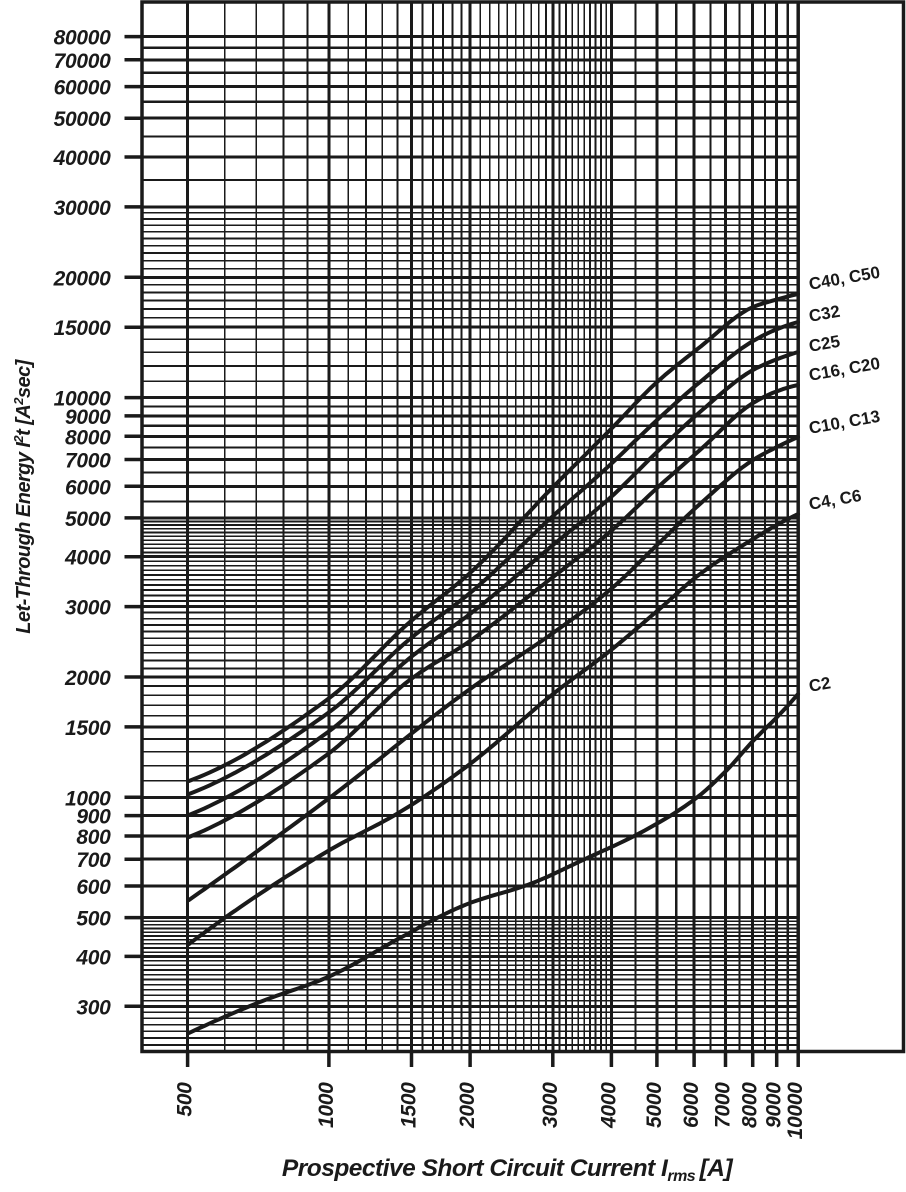 This screenshot has width=906, height=1192. I want to click on svg-text: 20000, so click(82, 278).